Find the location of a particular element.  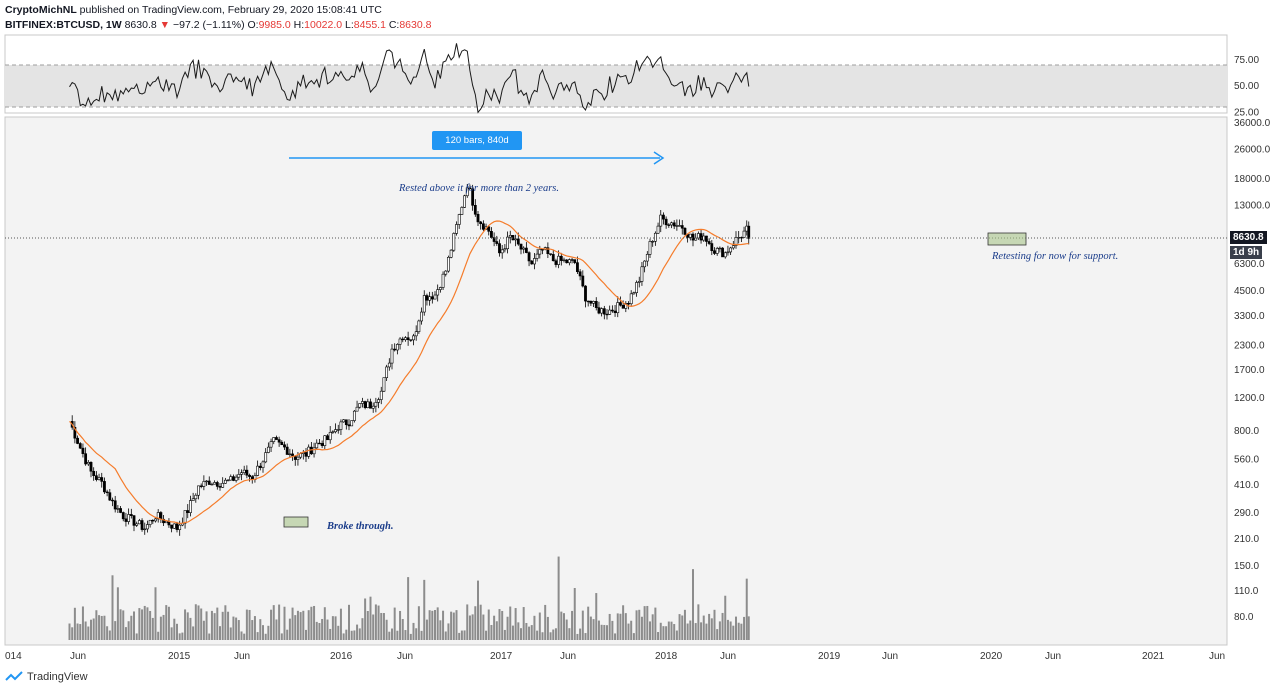

time-tick-label: 2016 is located at coordinates (341, 656).